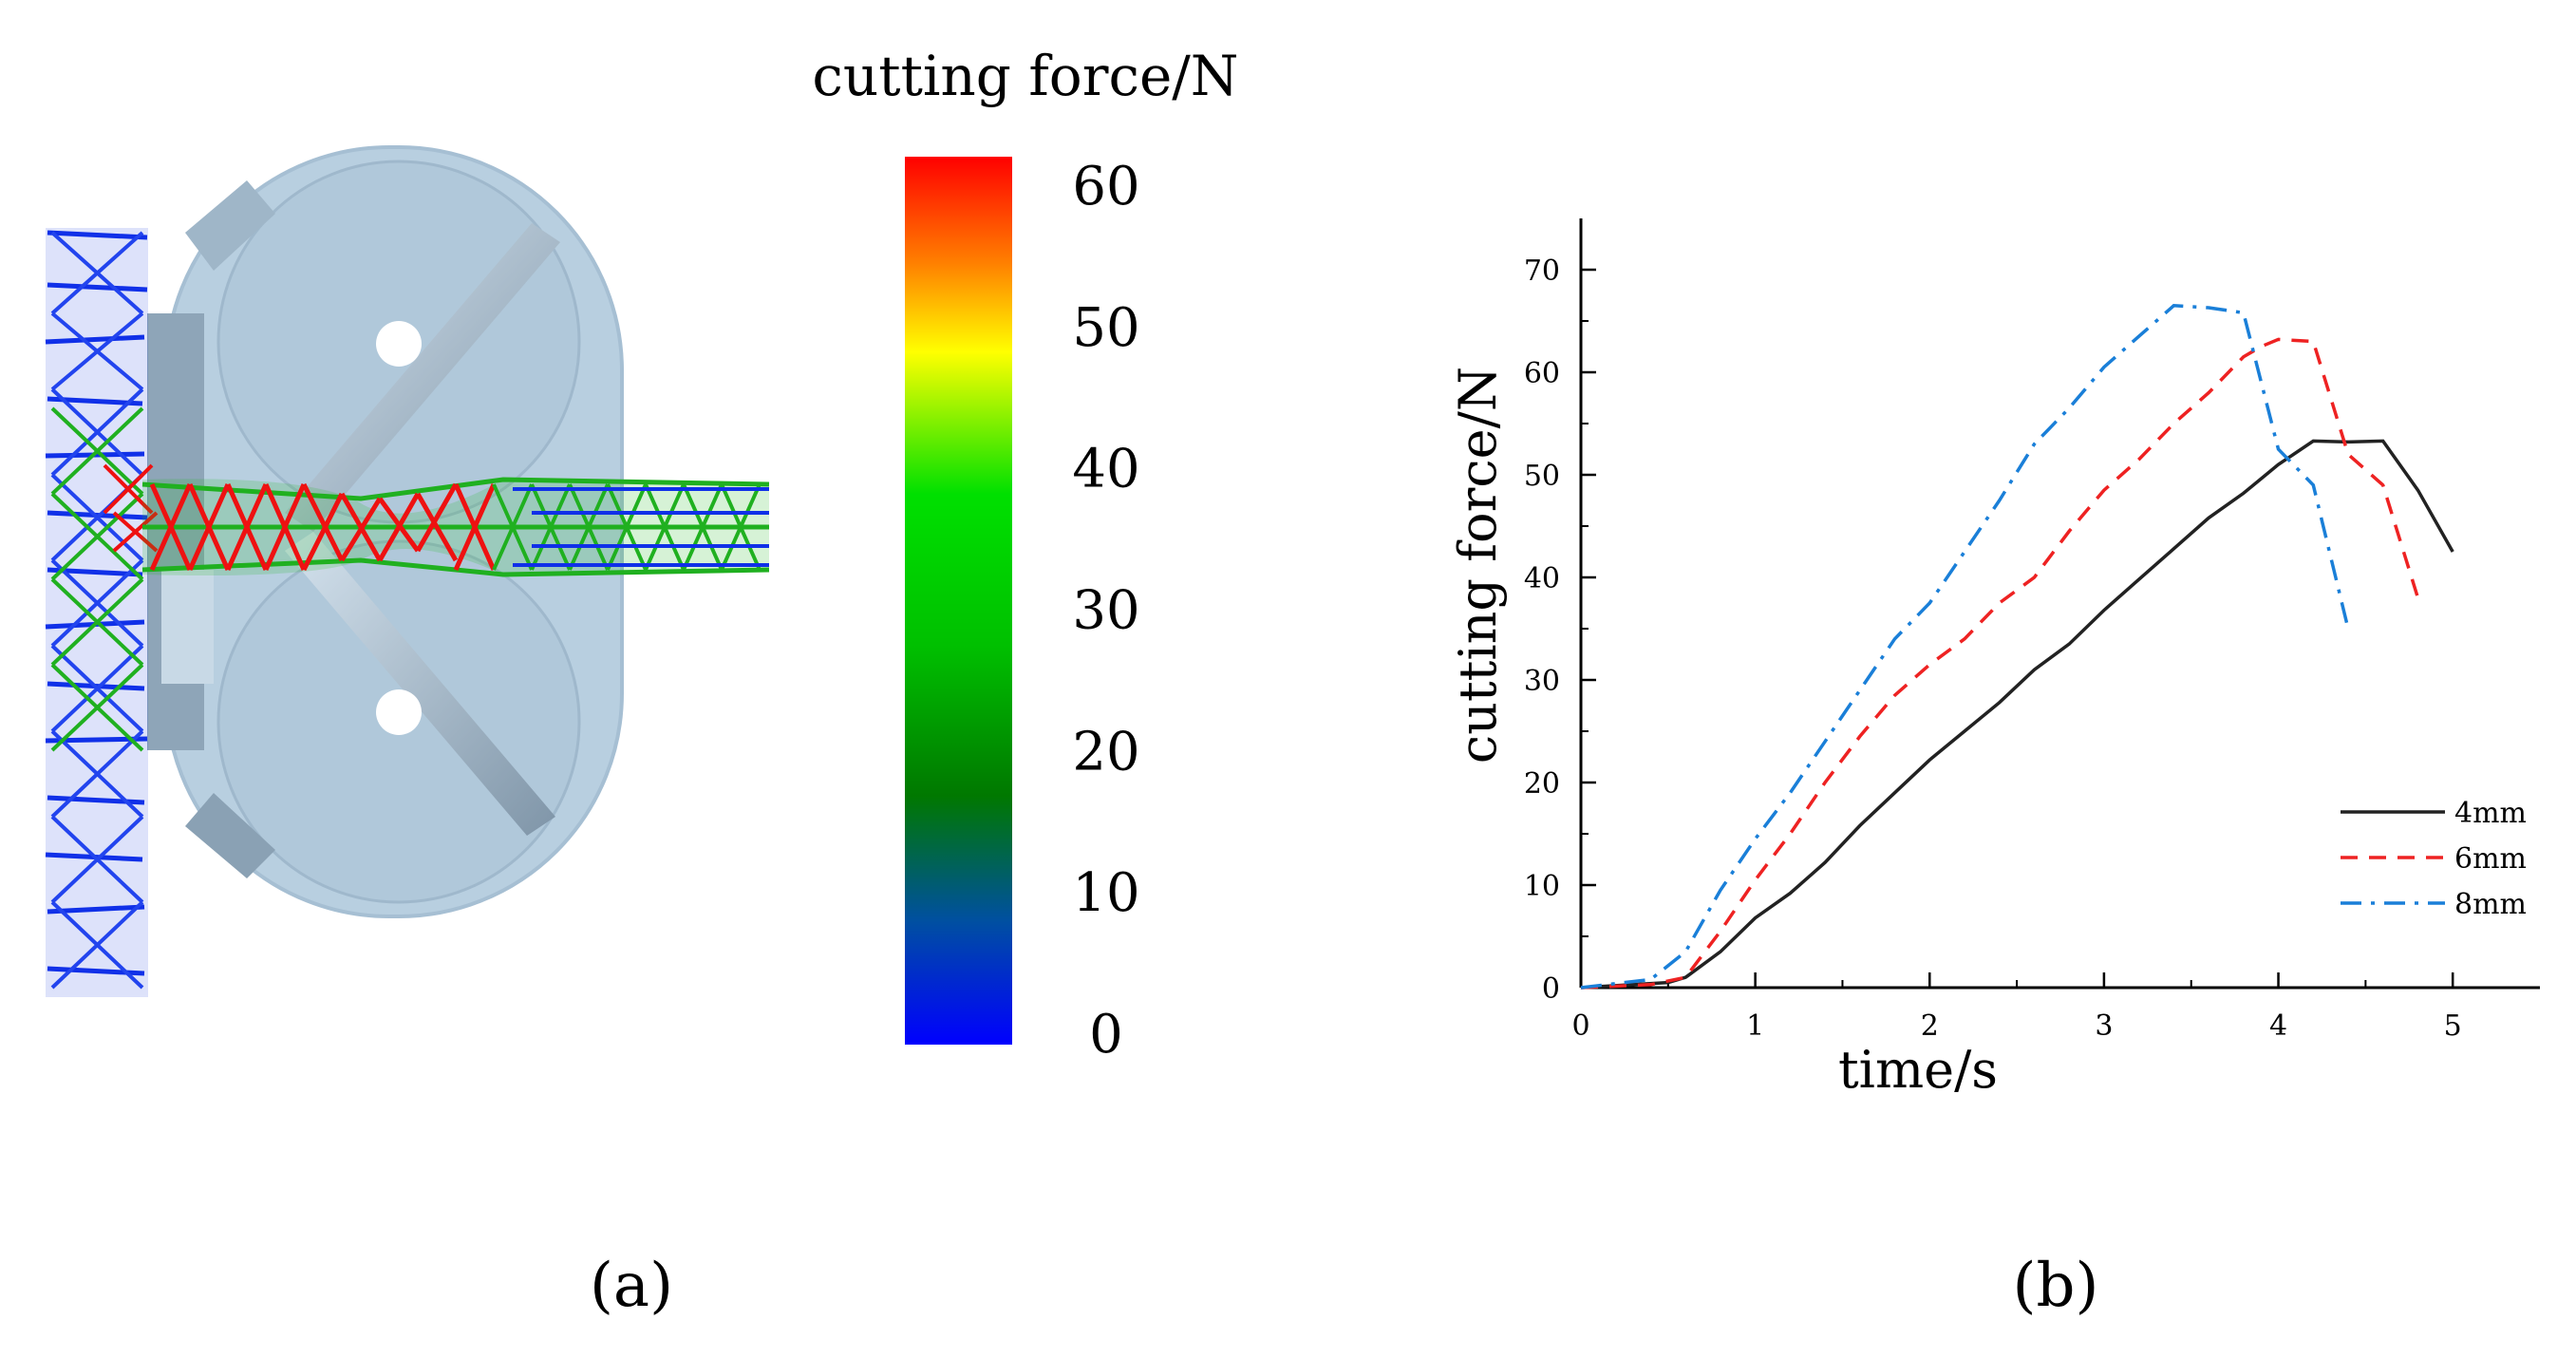  I want to click on y-tick-label: 30, so click(1542, 682).